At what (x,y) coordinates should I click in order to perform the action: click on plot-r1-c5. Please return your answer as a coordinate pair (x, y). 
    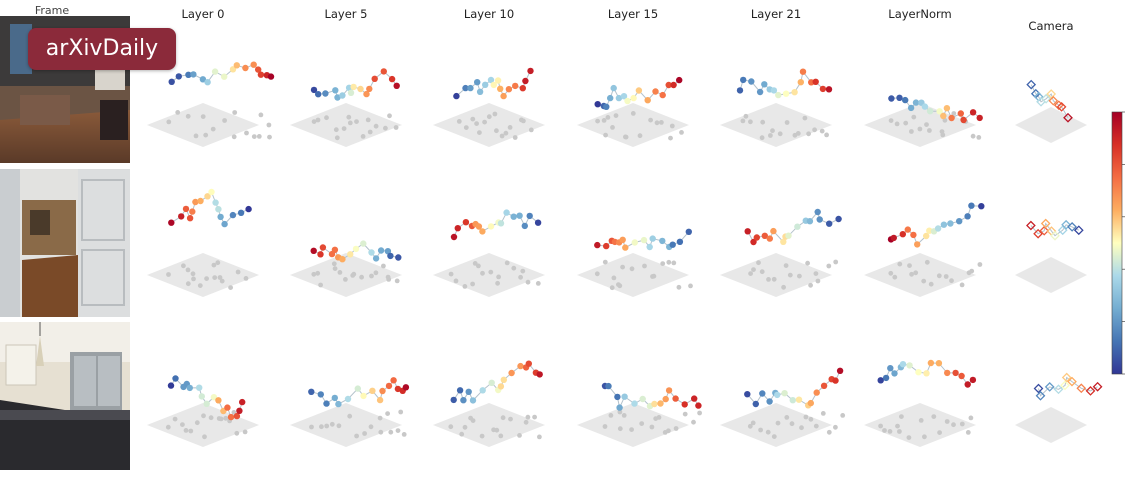
    Looking at the image, I should click on (776, 107).